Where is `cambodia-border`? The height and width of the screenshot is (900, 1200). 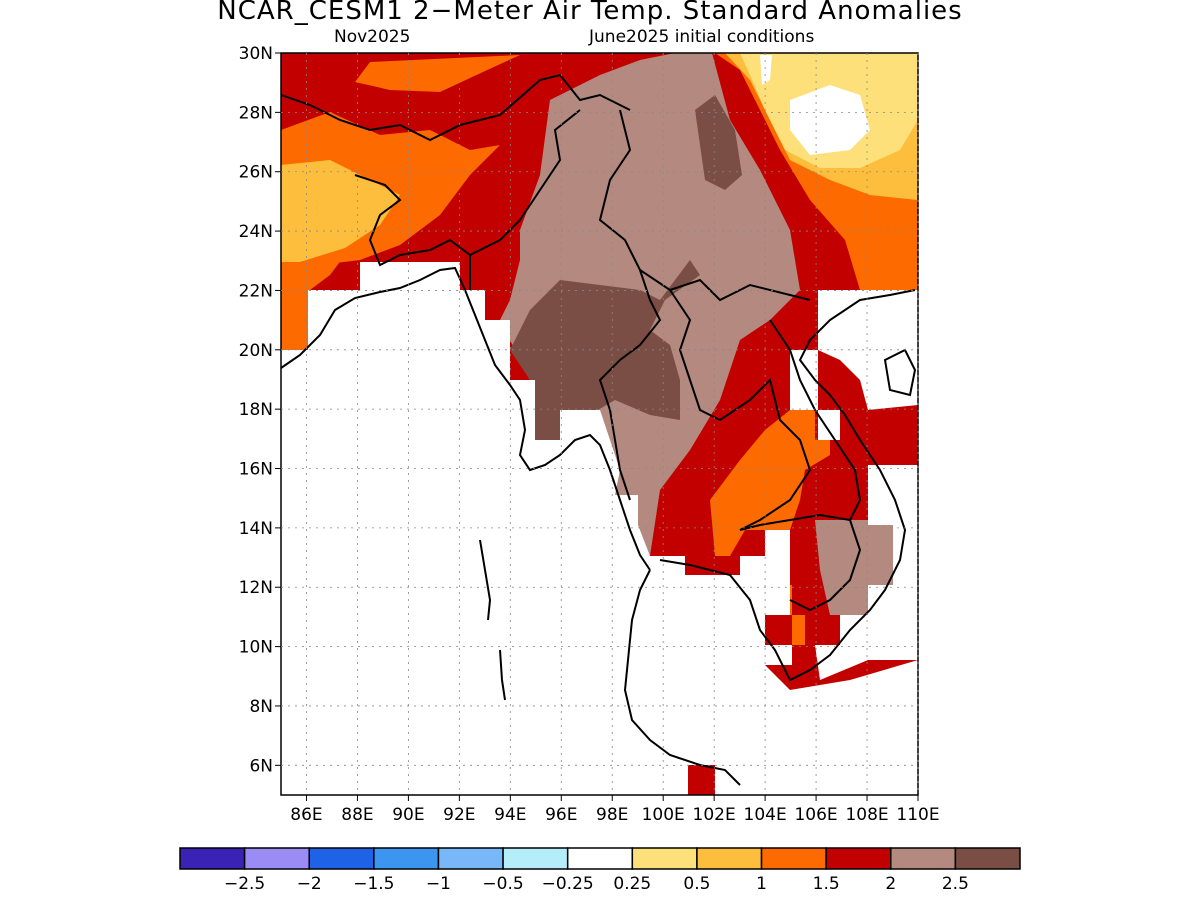 cambodia-border is located at coordinates (800, 562).